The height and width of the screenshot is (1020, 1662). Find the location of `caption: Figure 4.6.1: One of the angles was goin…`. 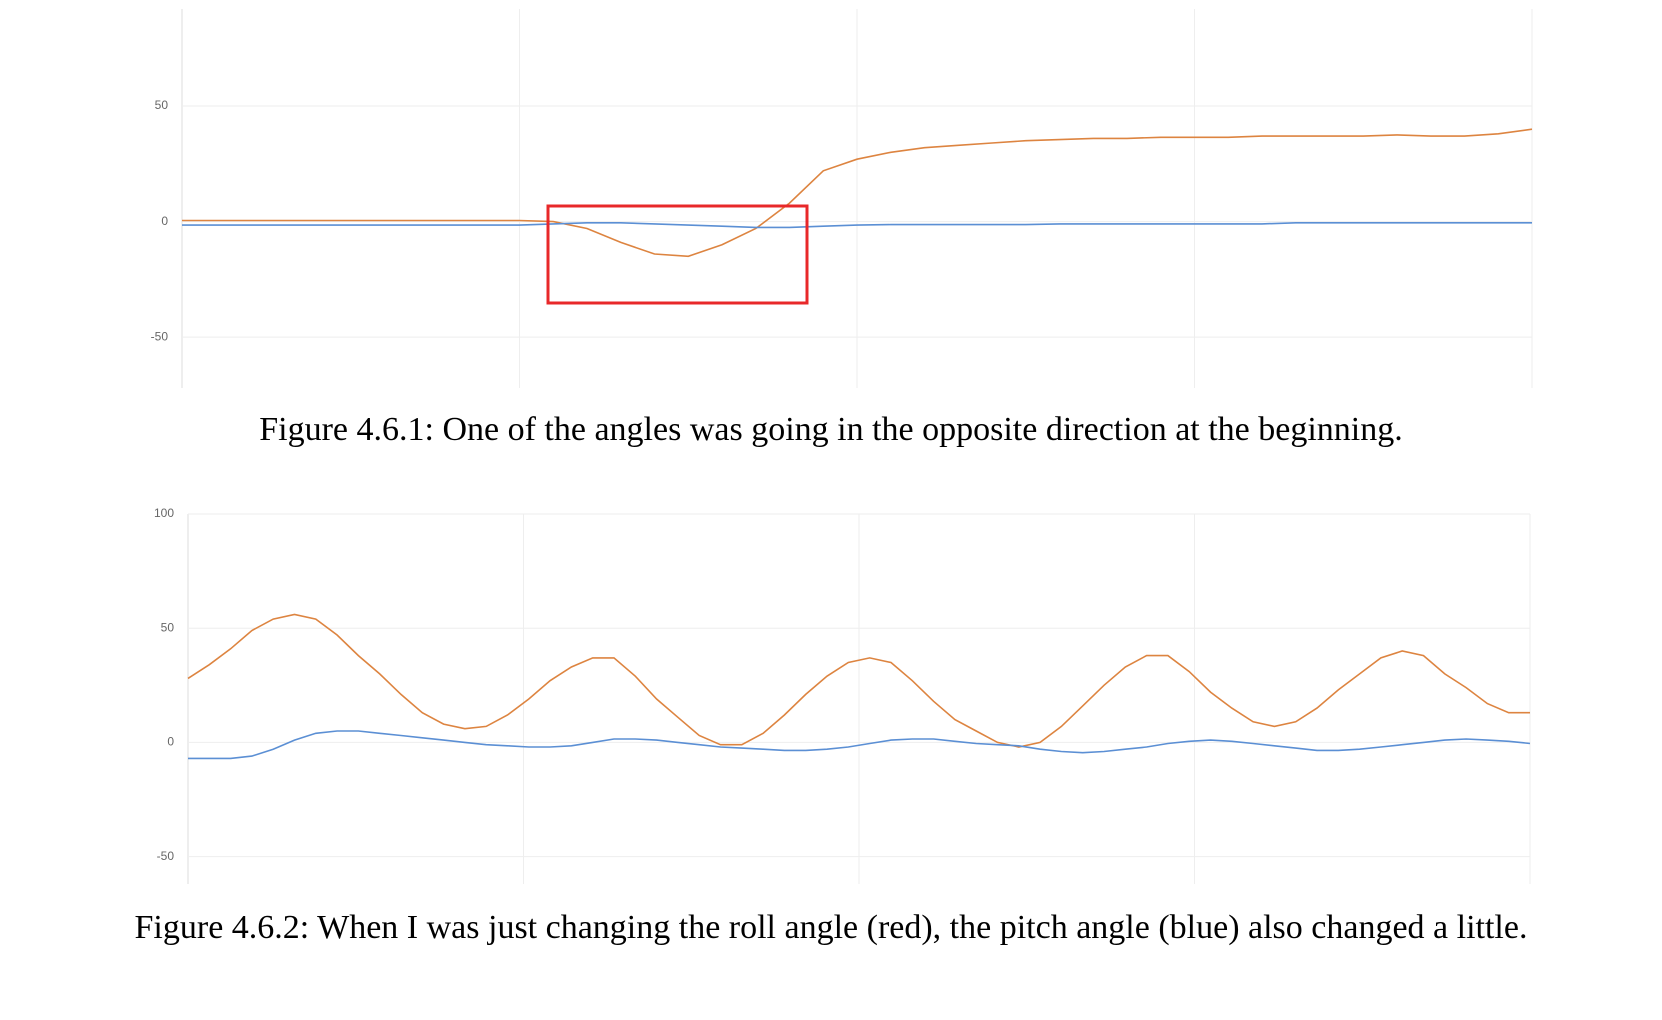

caption: Figure 4.6.1: One of the angles was goin… is located at coordinates (831, 429).